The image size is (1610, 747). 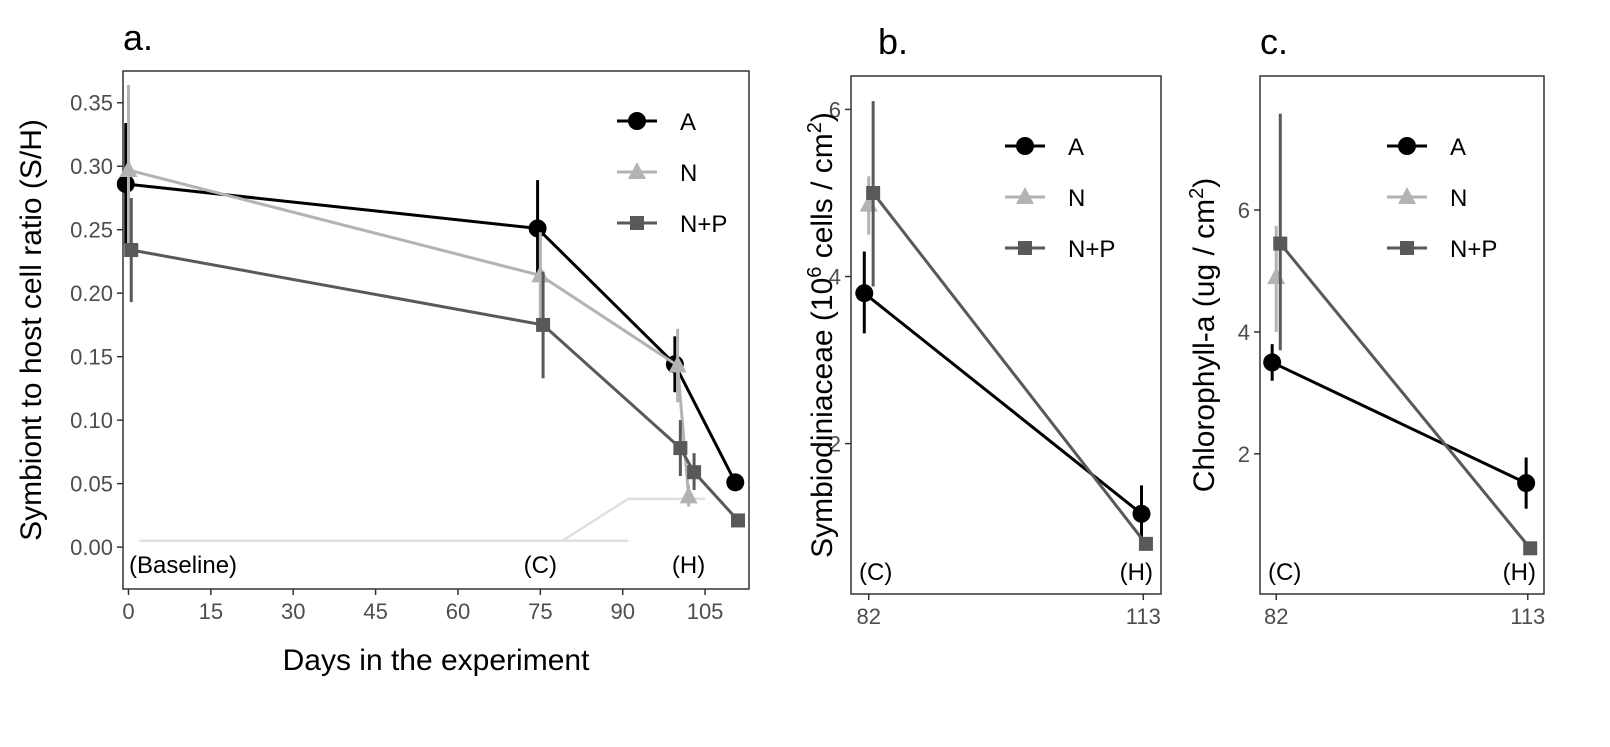 What do you see at coordinates (893, 41) in the screenshot?
I see `panel-letter: b.` at bounding box center [893, 41].